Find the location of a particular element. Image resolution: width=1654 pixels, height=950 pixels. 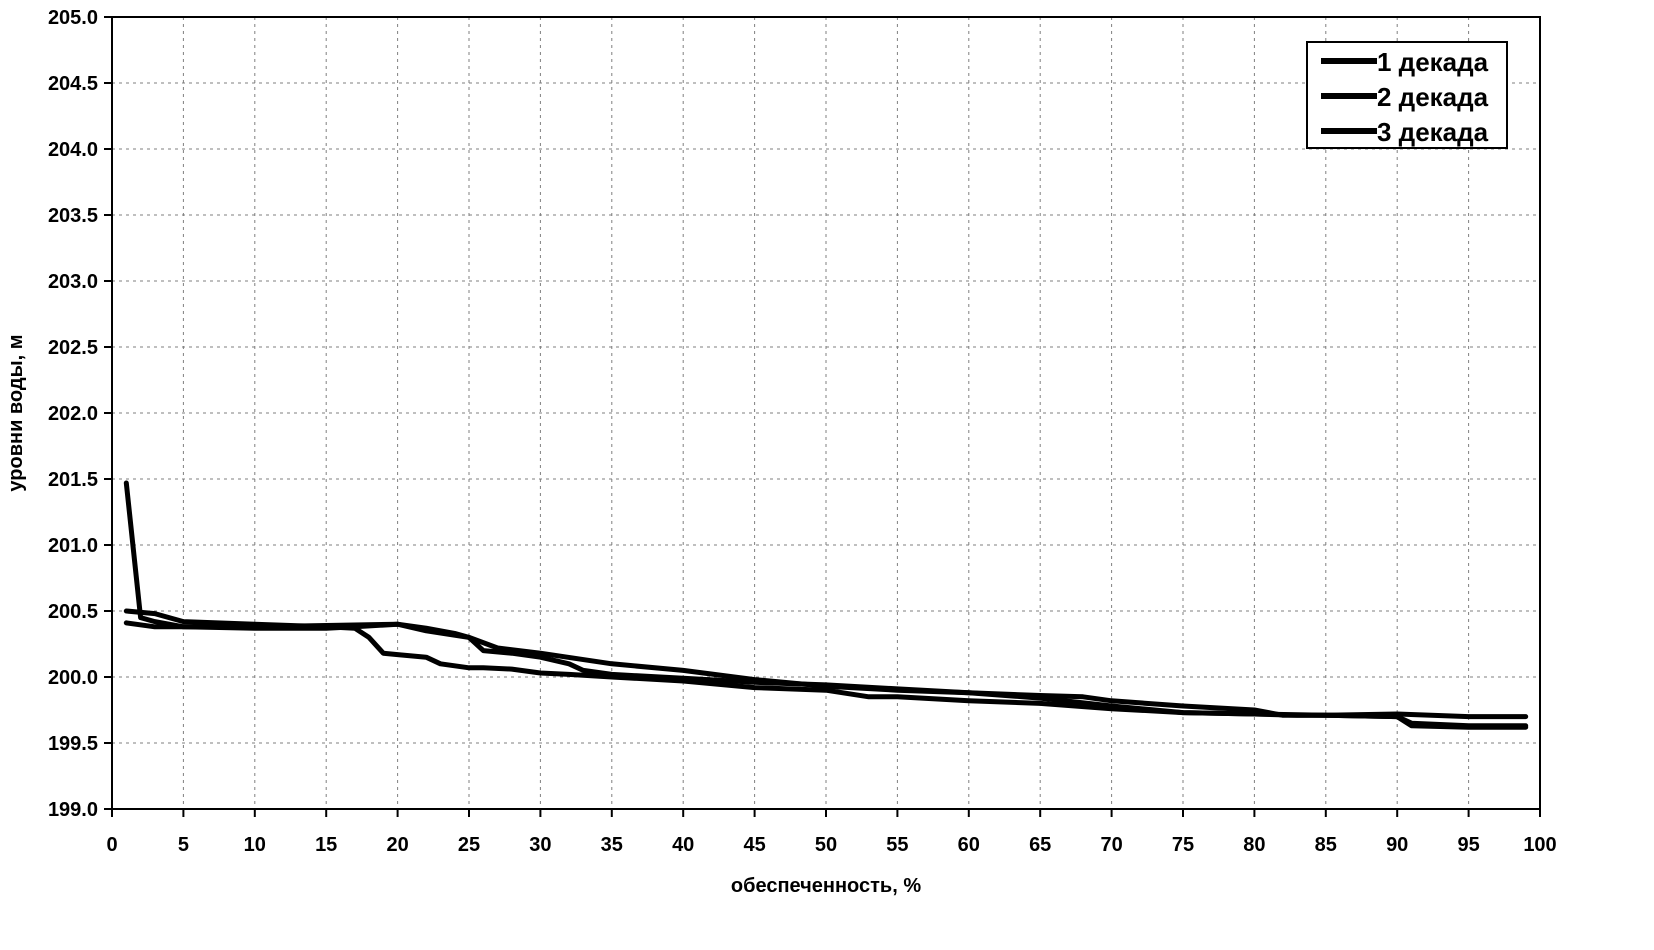

y-tick-label: 199.0 is located at coordinates (73, 810).